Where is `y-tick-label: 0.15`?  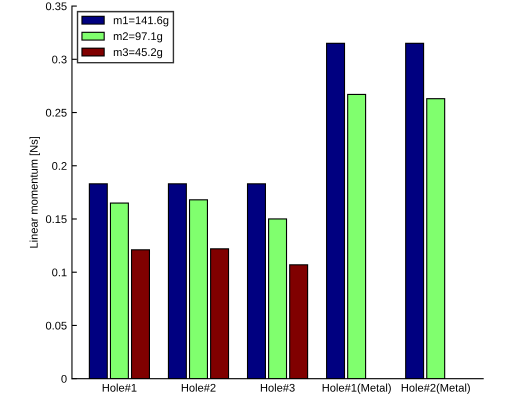 y-tick-label: 0.15 is located at coordinates (56, 219).